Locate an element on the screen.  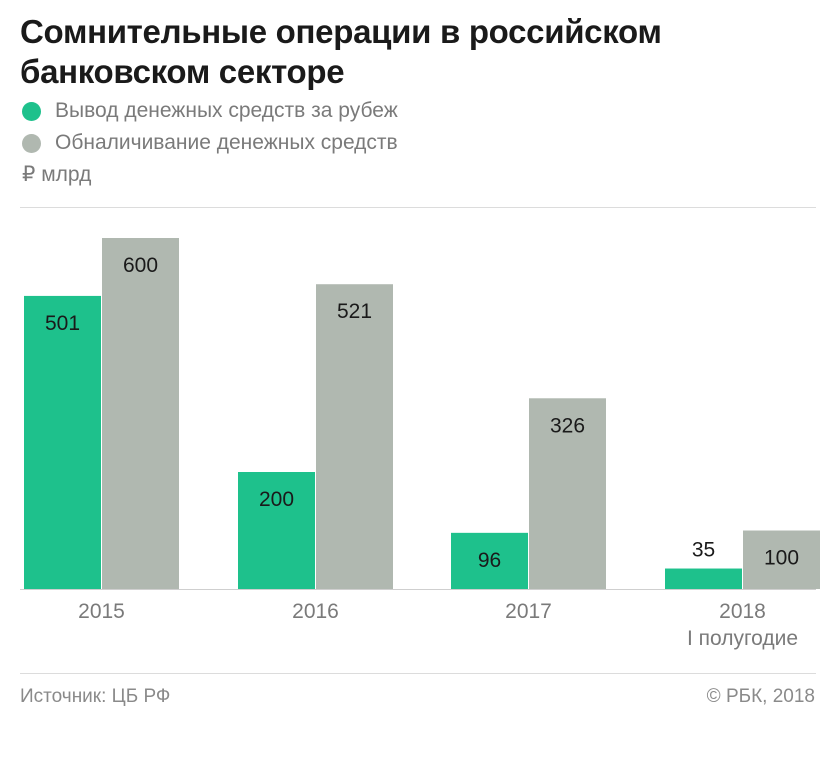
legend-swatch-gray-icon is located at coordinates (31, 143).